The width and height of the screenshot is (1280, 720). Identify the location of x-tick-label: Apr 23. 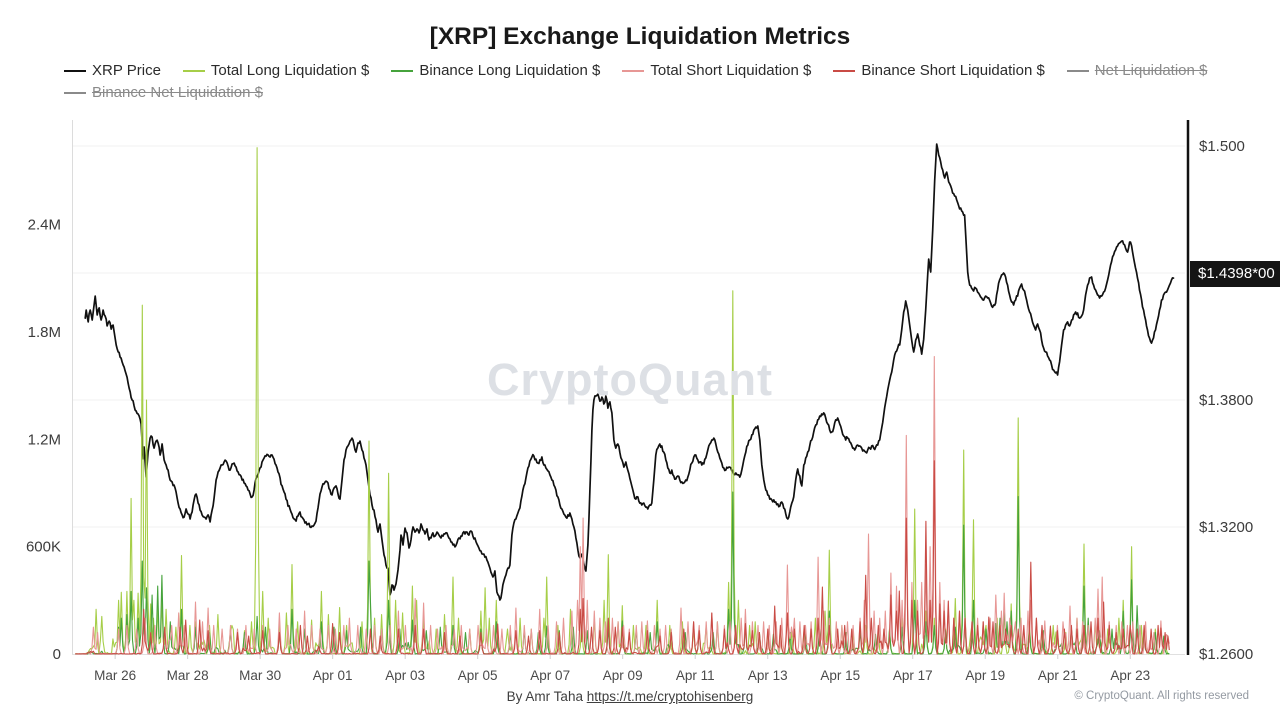
(1130, 675).